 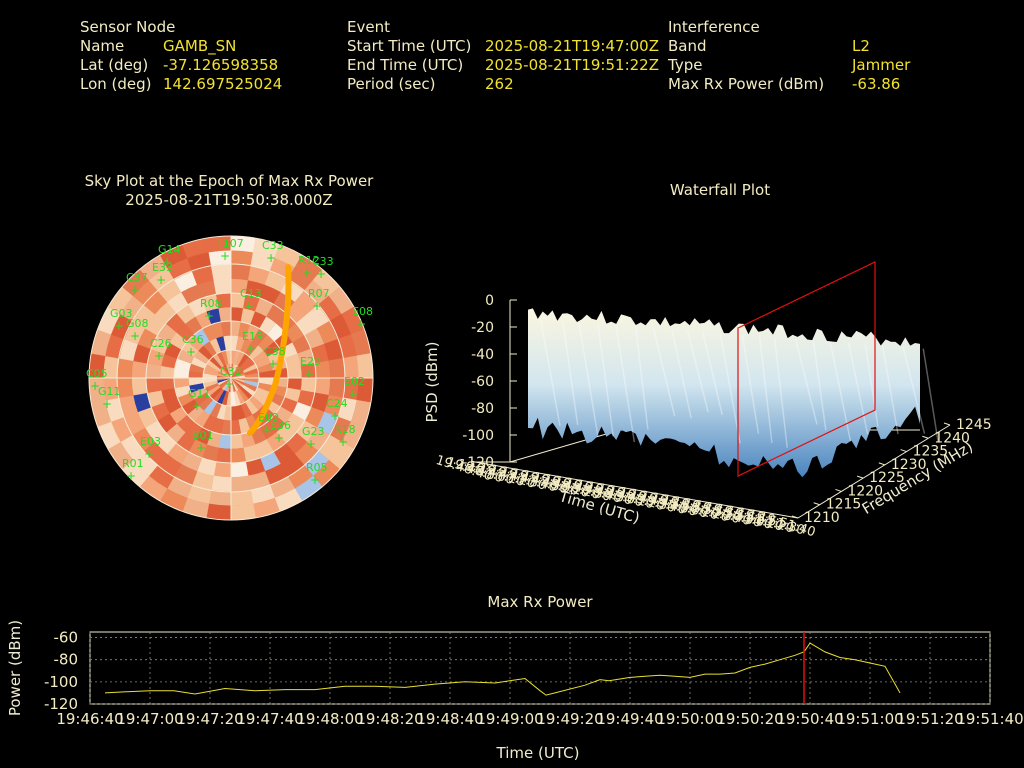 I want to click on satellite-marker: +B01, so click(x=203, y=442).